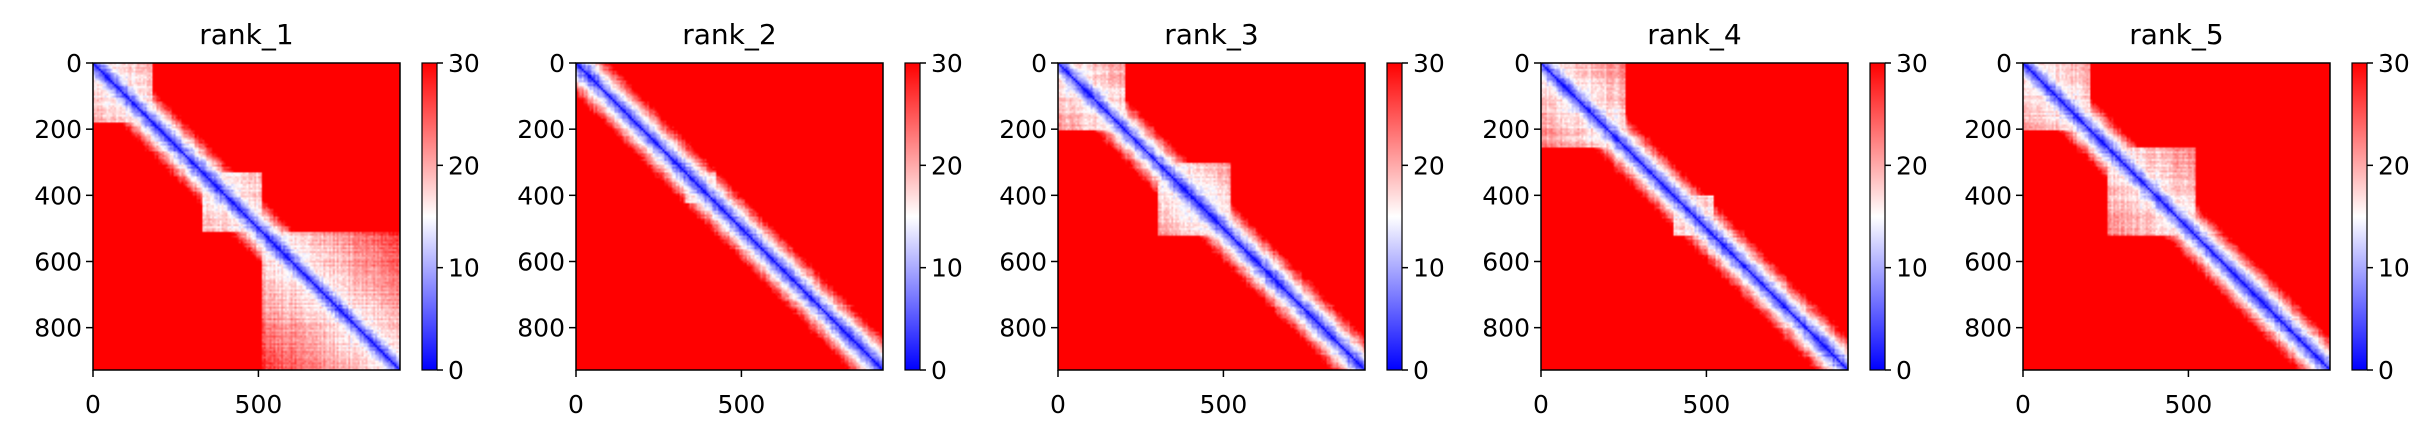  Describe the element at coordinates (1694, 34) in the screenshot. I see `panel-title: rank_4` at that location.